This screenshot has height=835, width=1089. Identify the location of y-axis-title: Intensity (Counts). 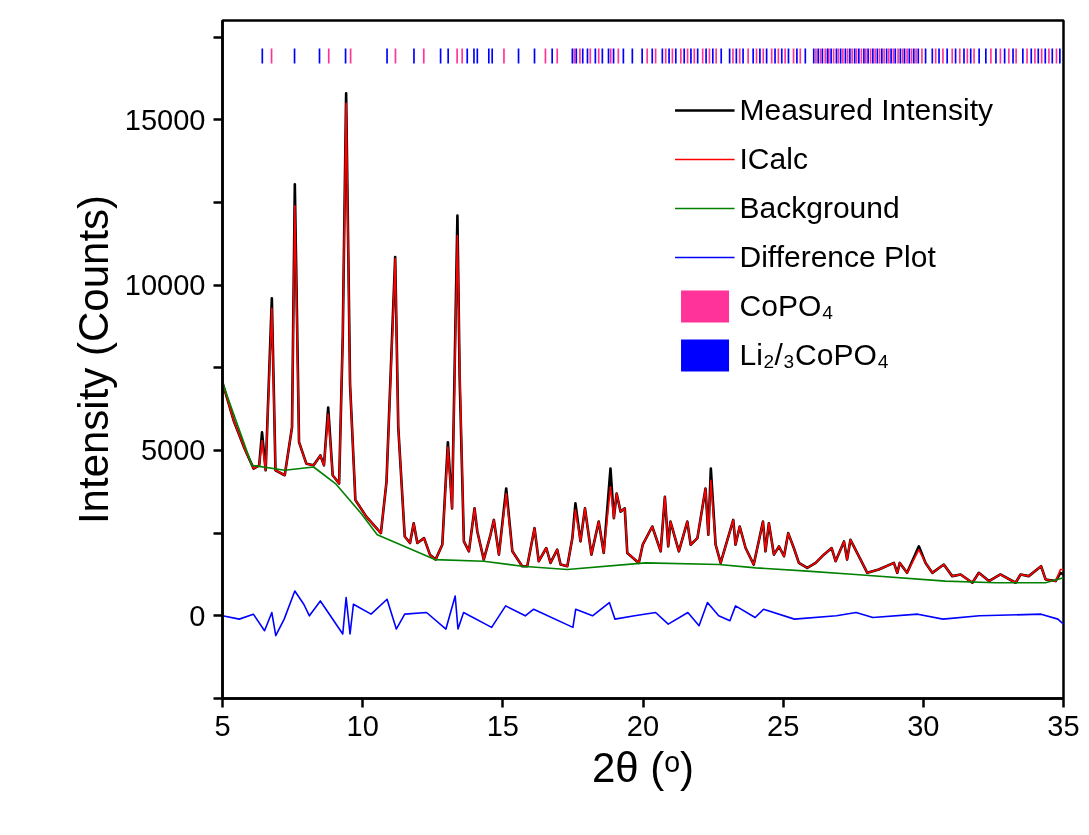
(93, 359).